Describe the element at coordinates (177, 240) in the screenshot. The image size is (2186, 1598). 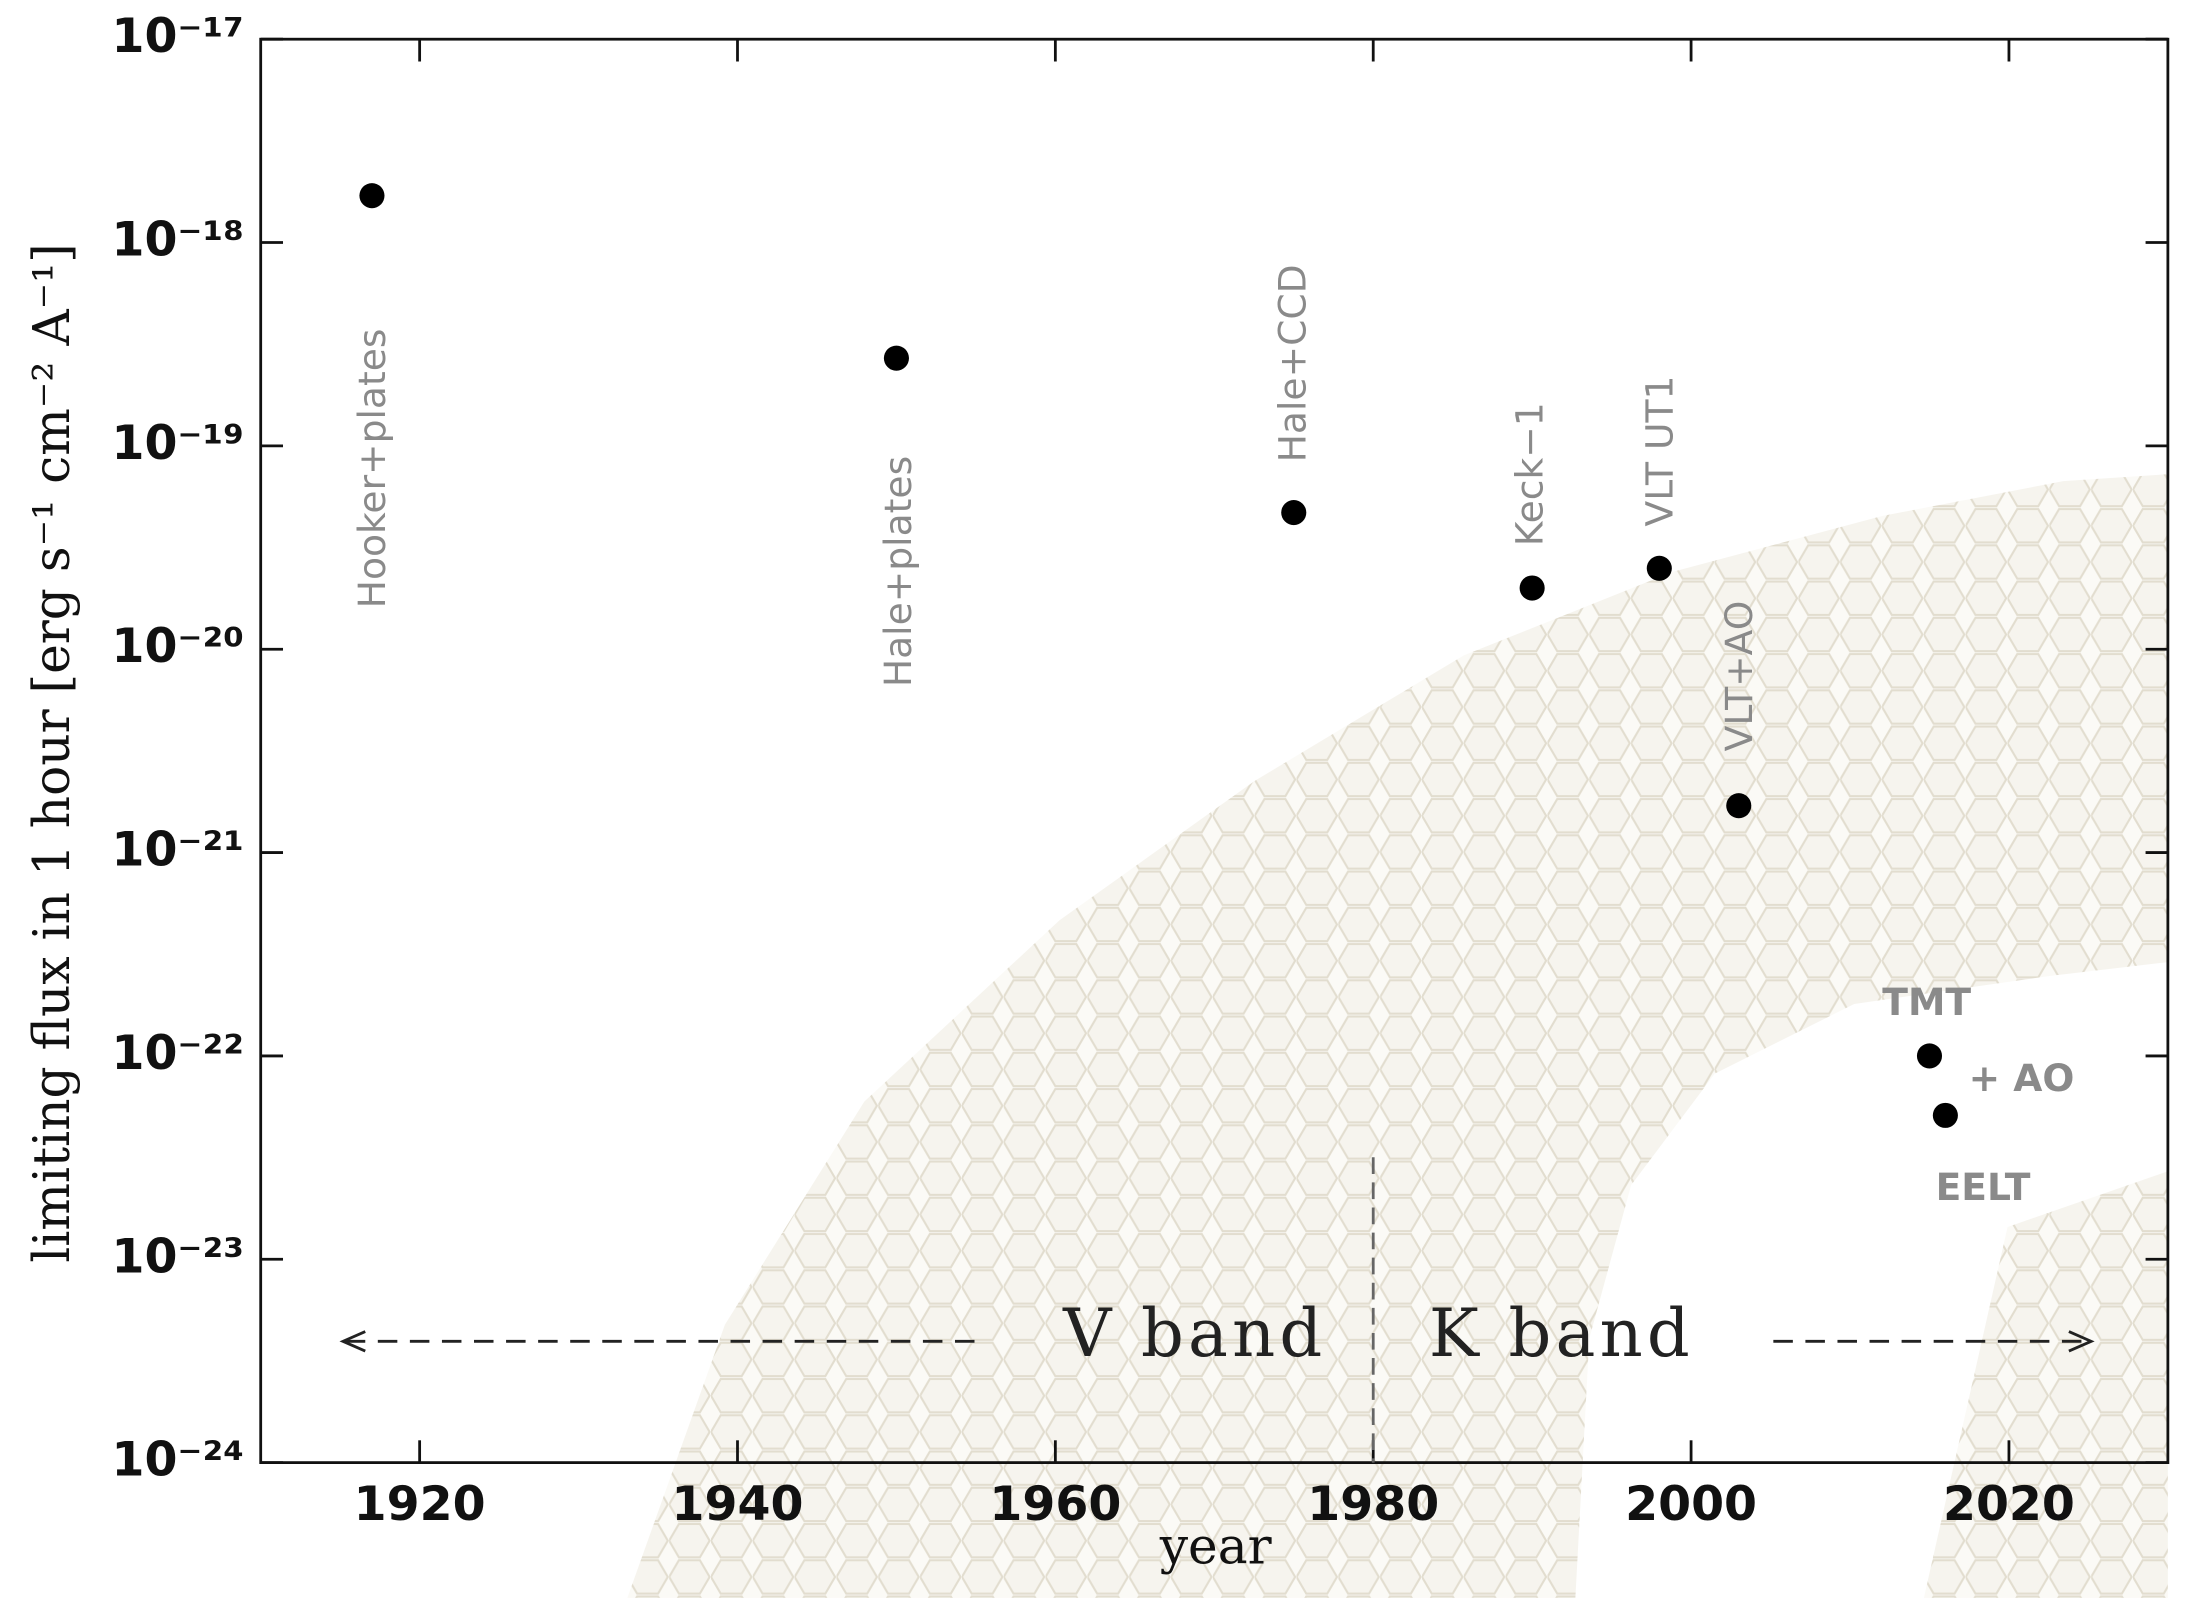
I see `y-tick-label: 10⁻¹⁸` at that location.